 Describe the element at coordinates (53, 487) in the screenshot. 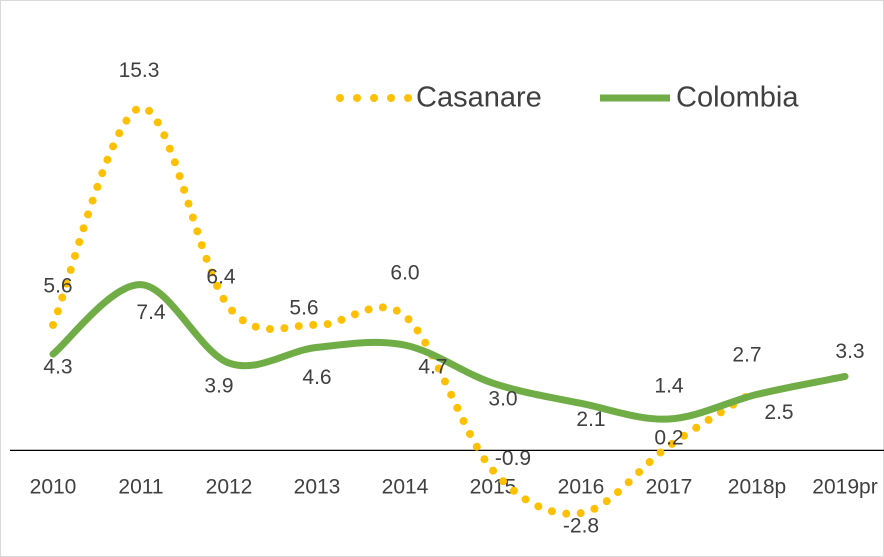

I see `x-tick-label: 2010` at that location.